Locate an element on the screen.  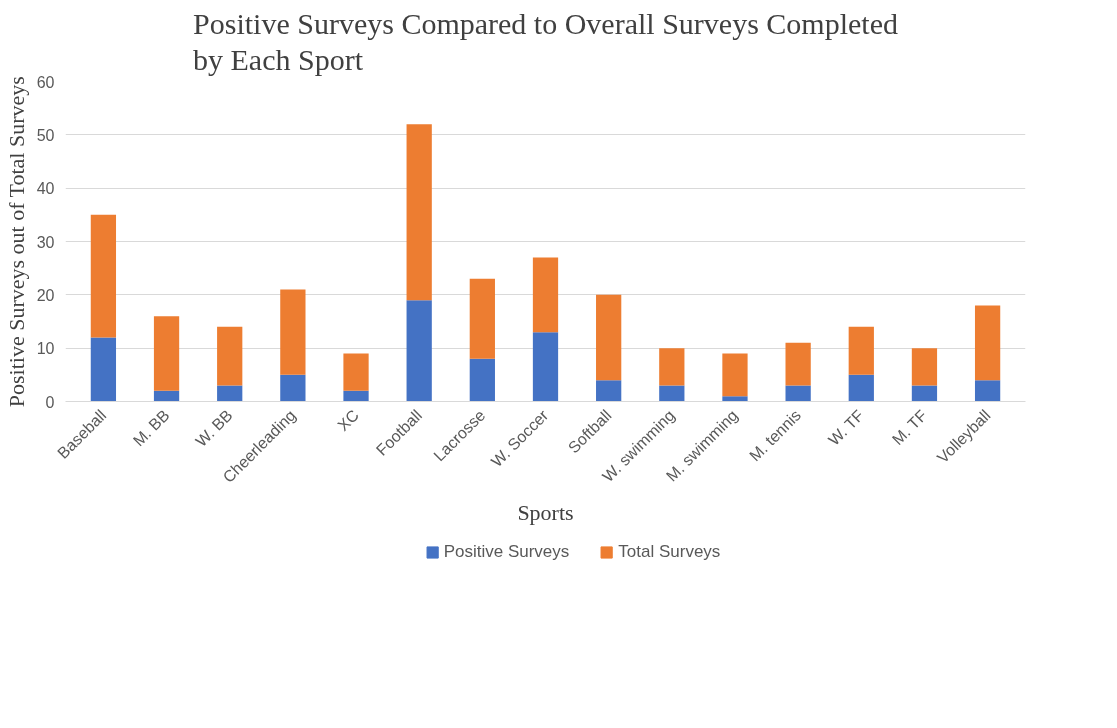
y-tick-label: 30 is located at coordinates (45, 242).